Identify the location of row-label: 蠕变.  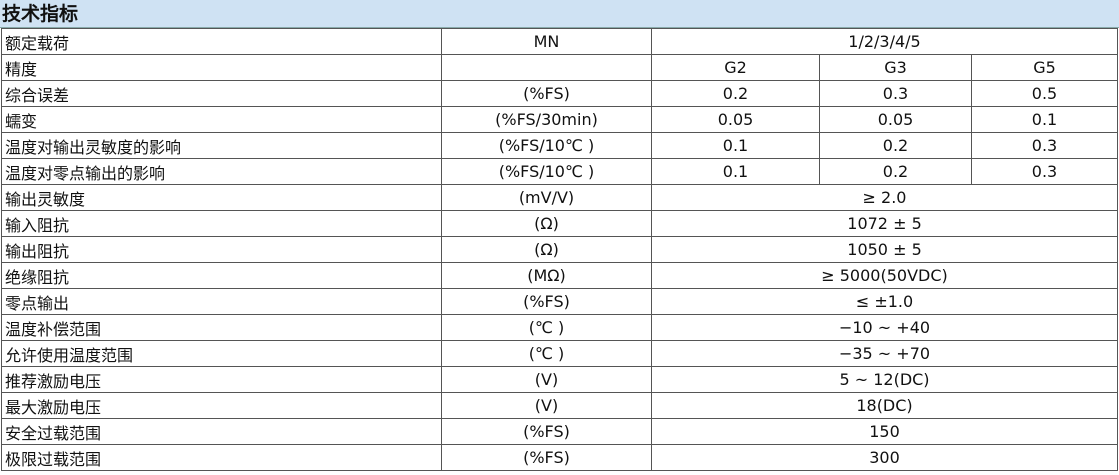
(221, 119).